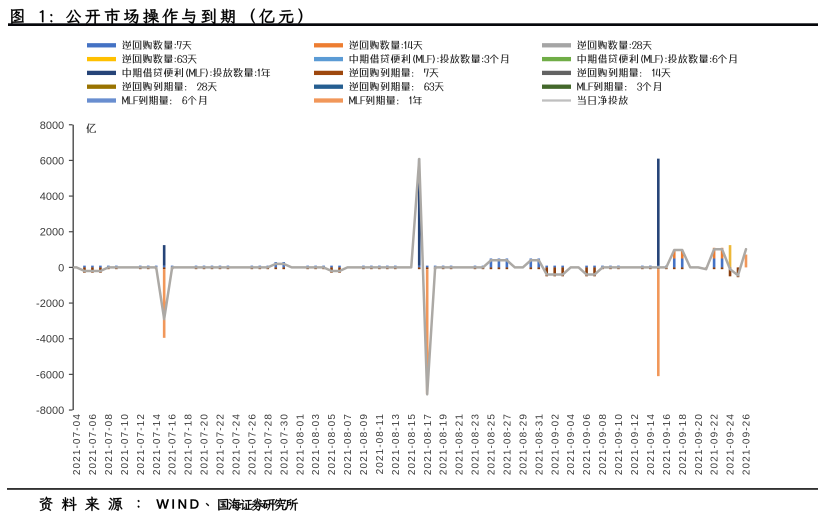 Image resolution: width=825 pixels, height=521 pixels. Describe the element at coordinates (476, 444) in the screenshot. I see `svg-text: 2021-08-23` at that location.